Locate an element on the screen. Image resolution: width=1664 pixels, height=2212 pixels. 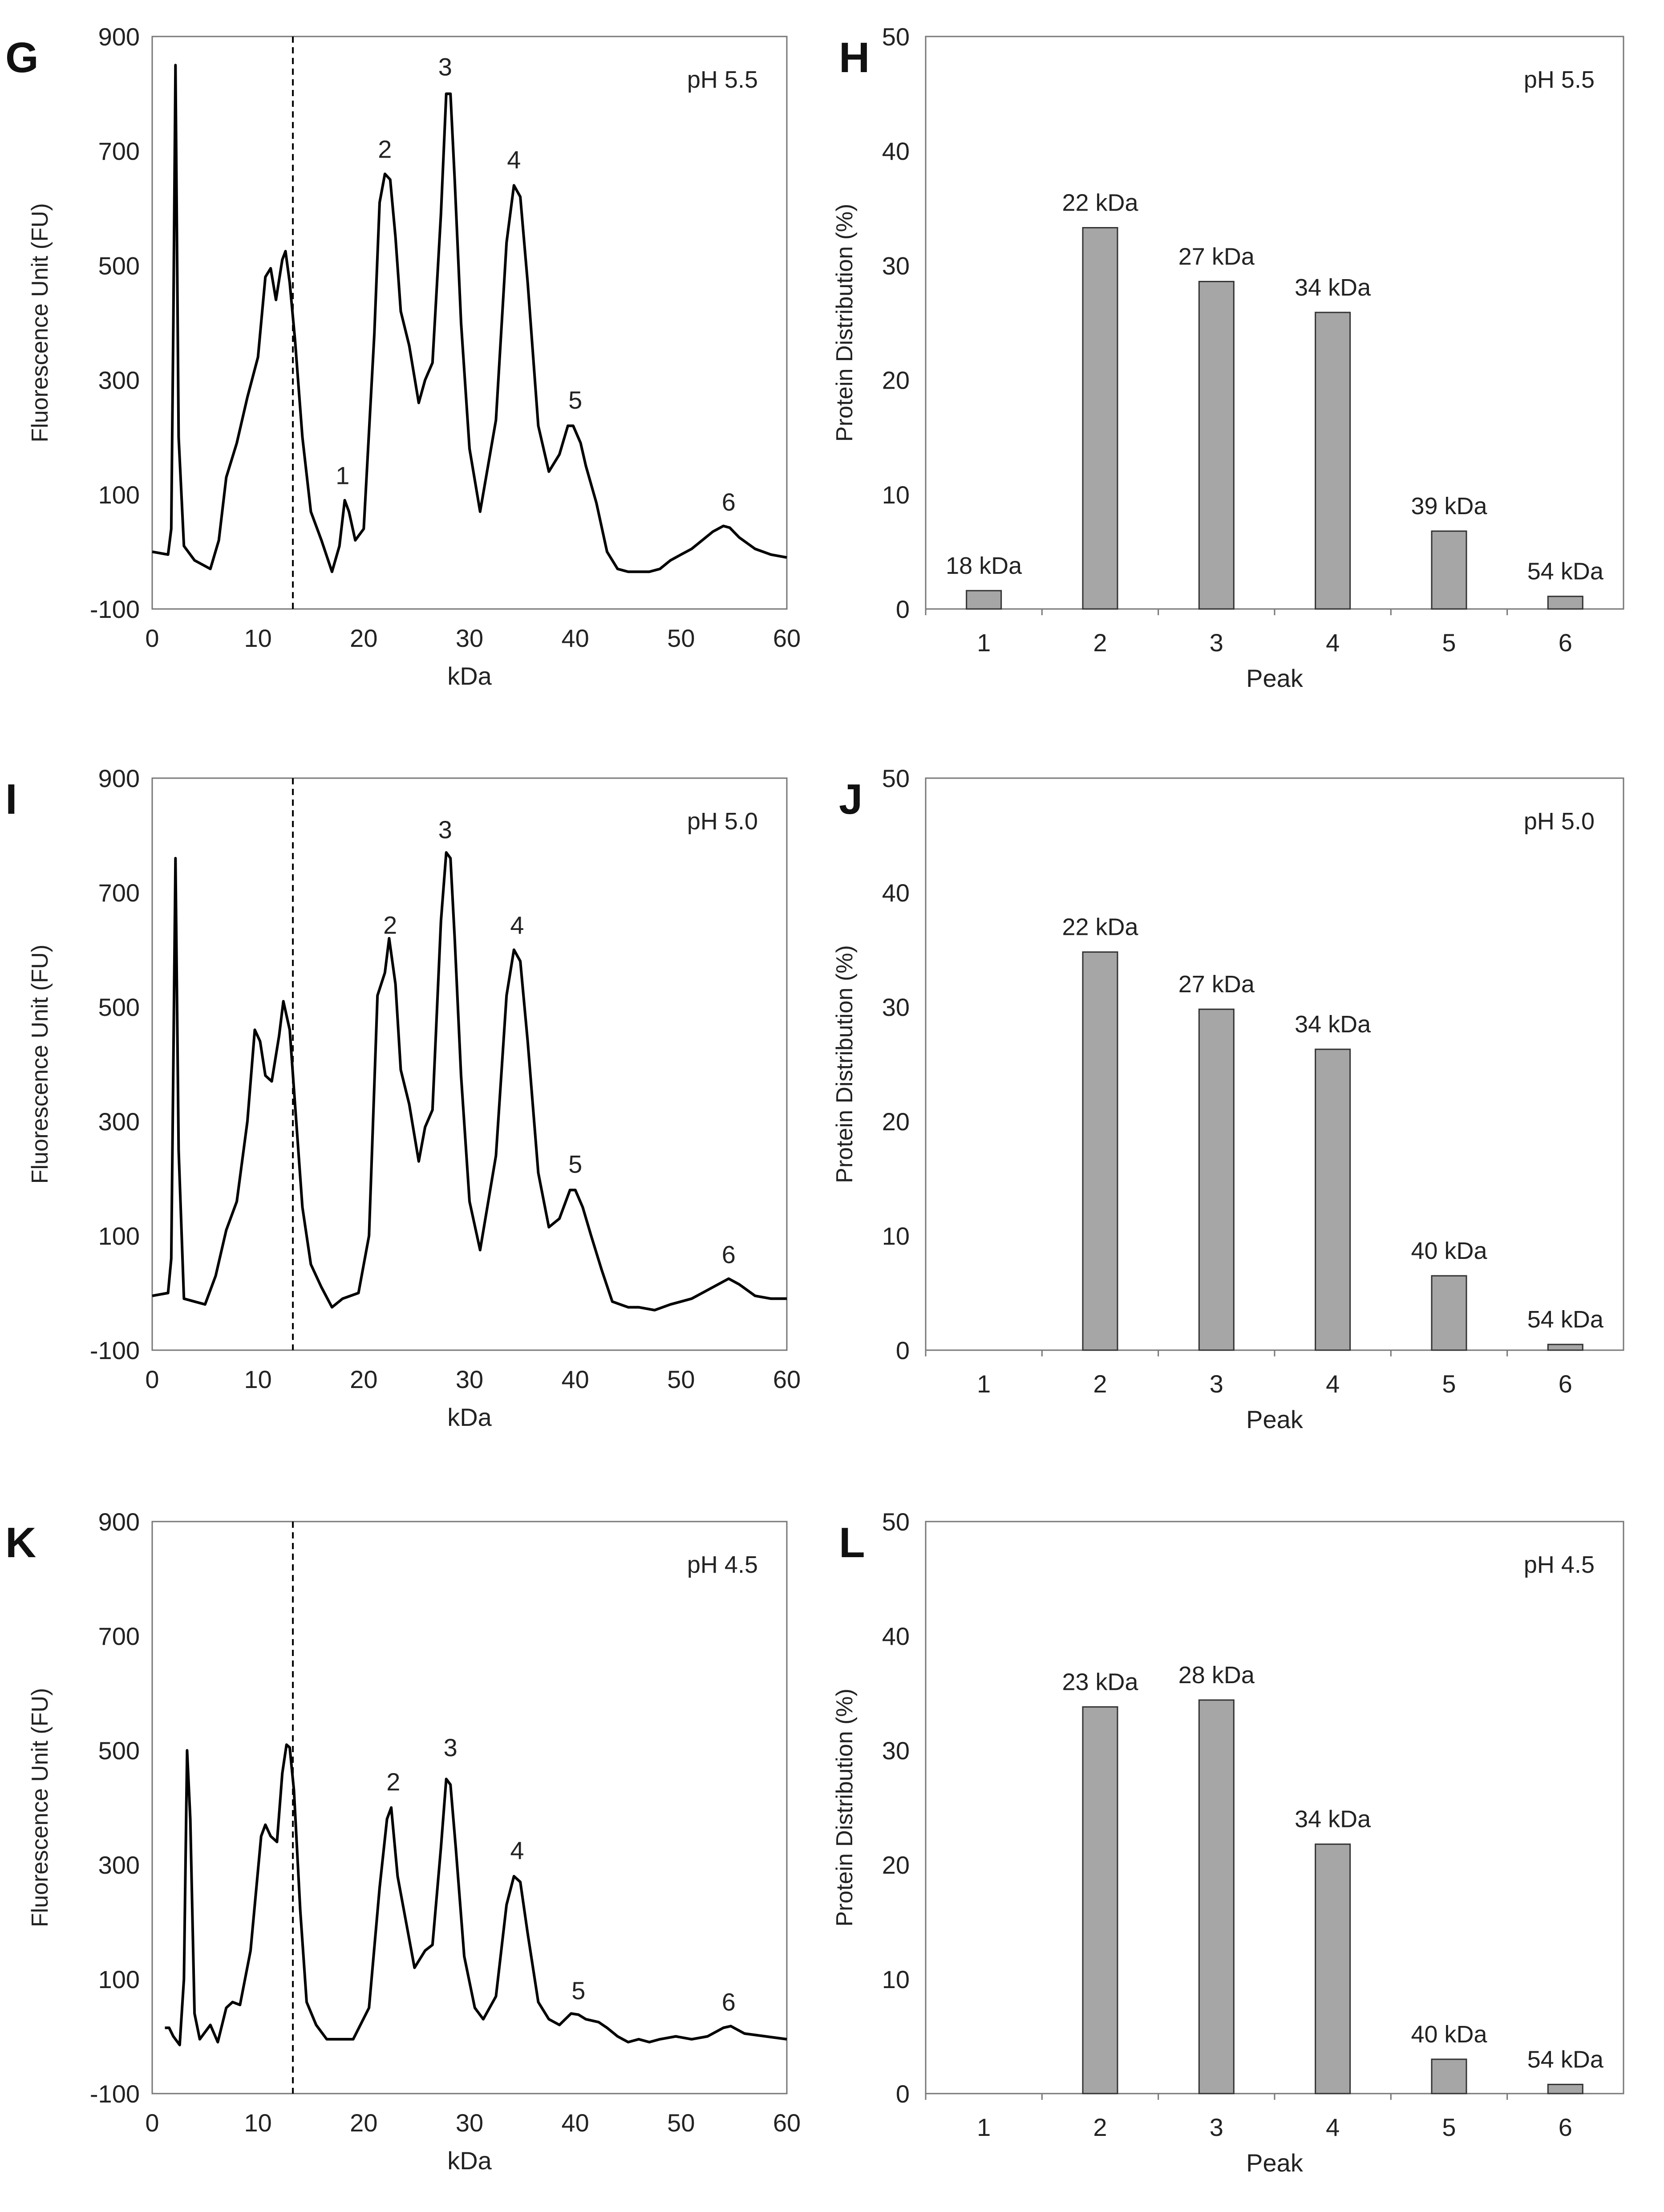
ph-annotation: pH 4.5 is located at coordinates (1560, 1564).